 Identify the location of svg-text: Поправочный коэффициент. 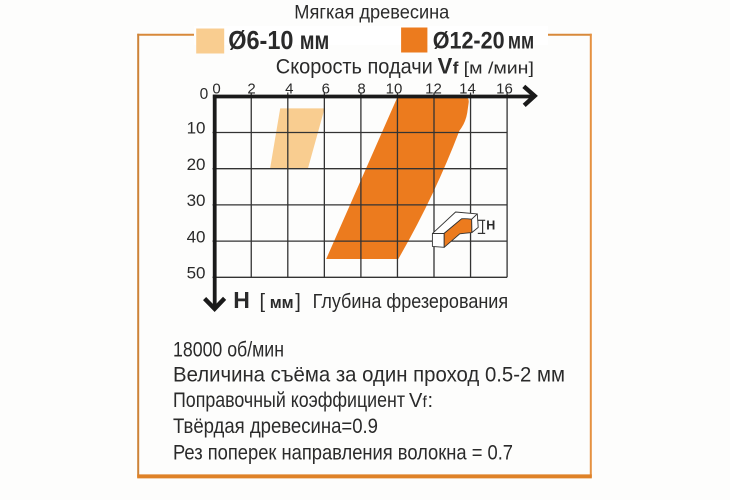
(289, 400).